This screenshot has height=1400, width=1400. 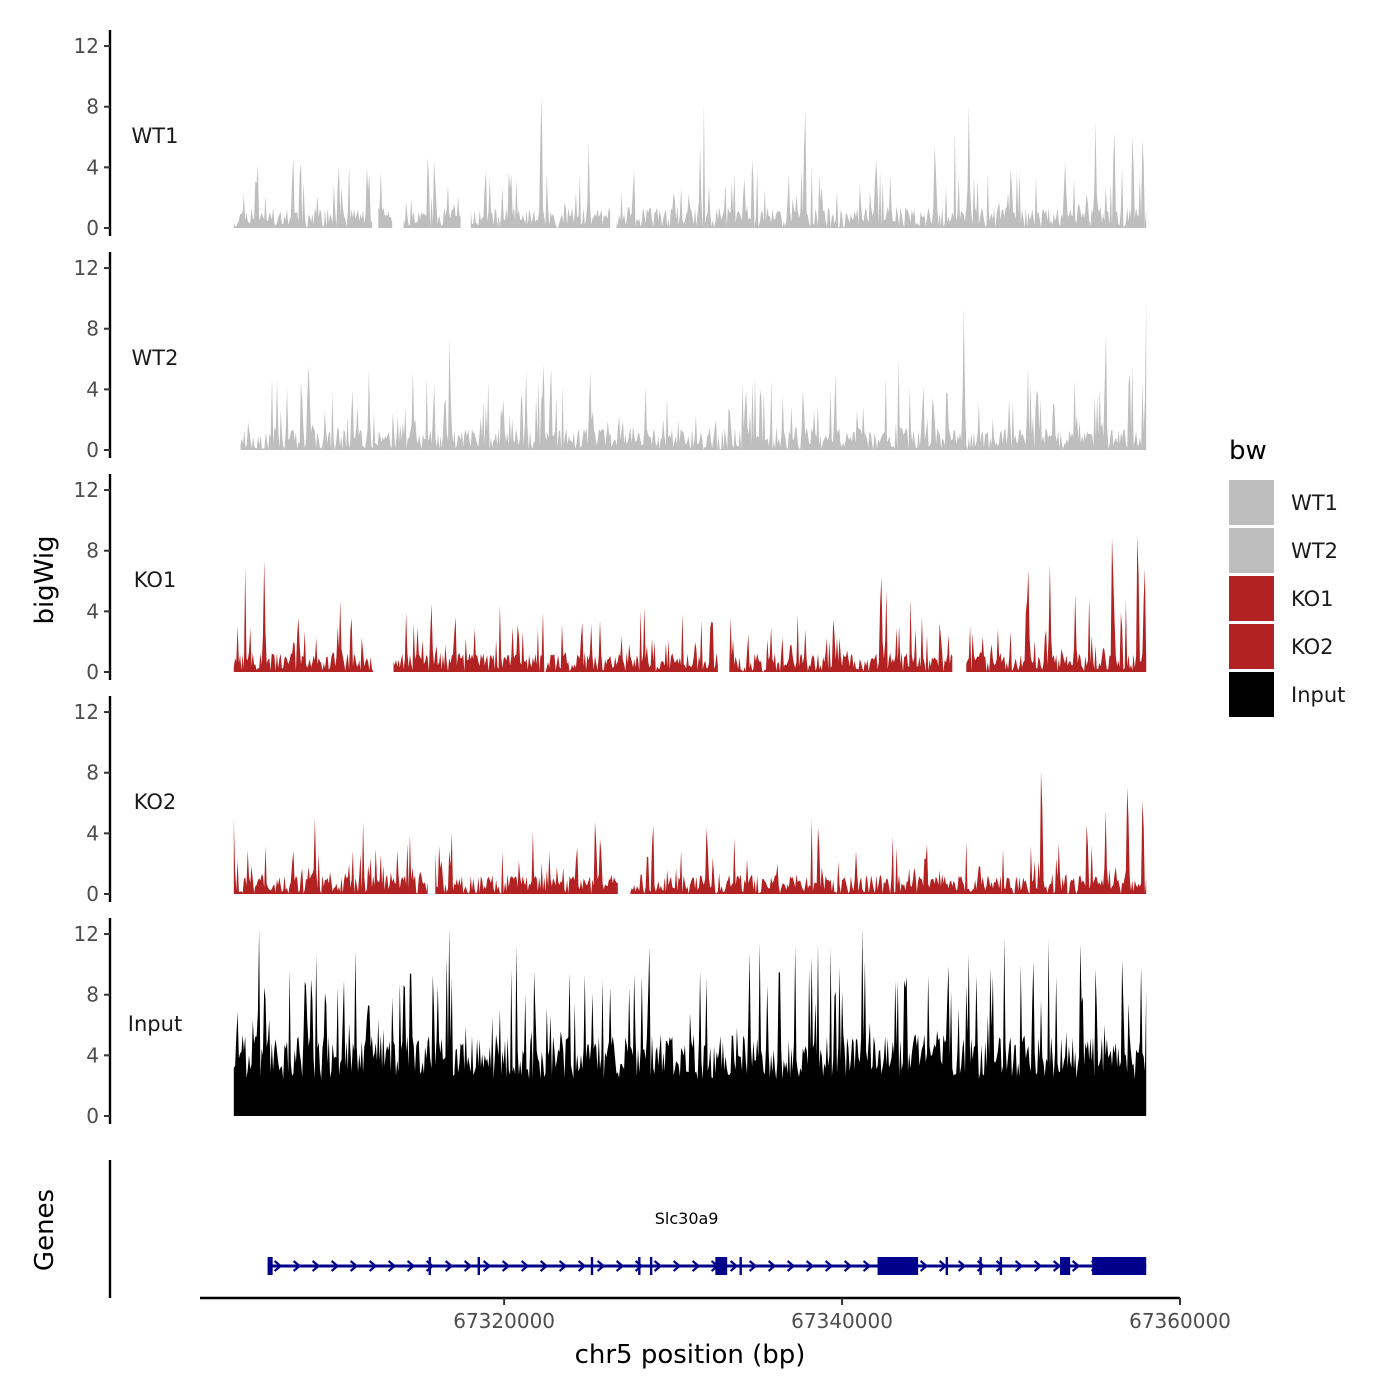 I want to click on genes-track: Slc30a9, so click(x=627, y=1229).